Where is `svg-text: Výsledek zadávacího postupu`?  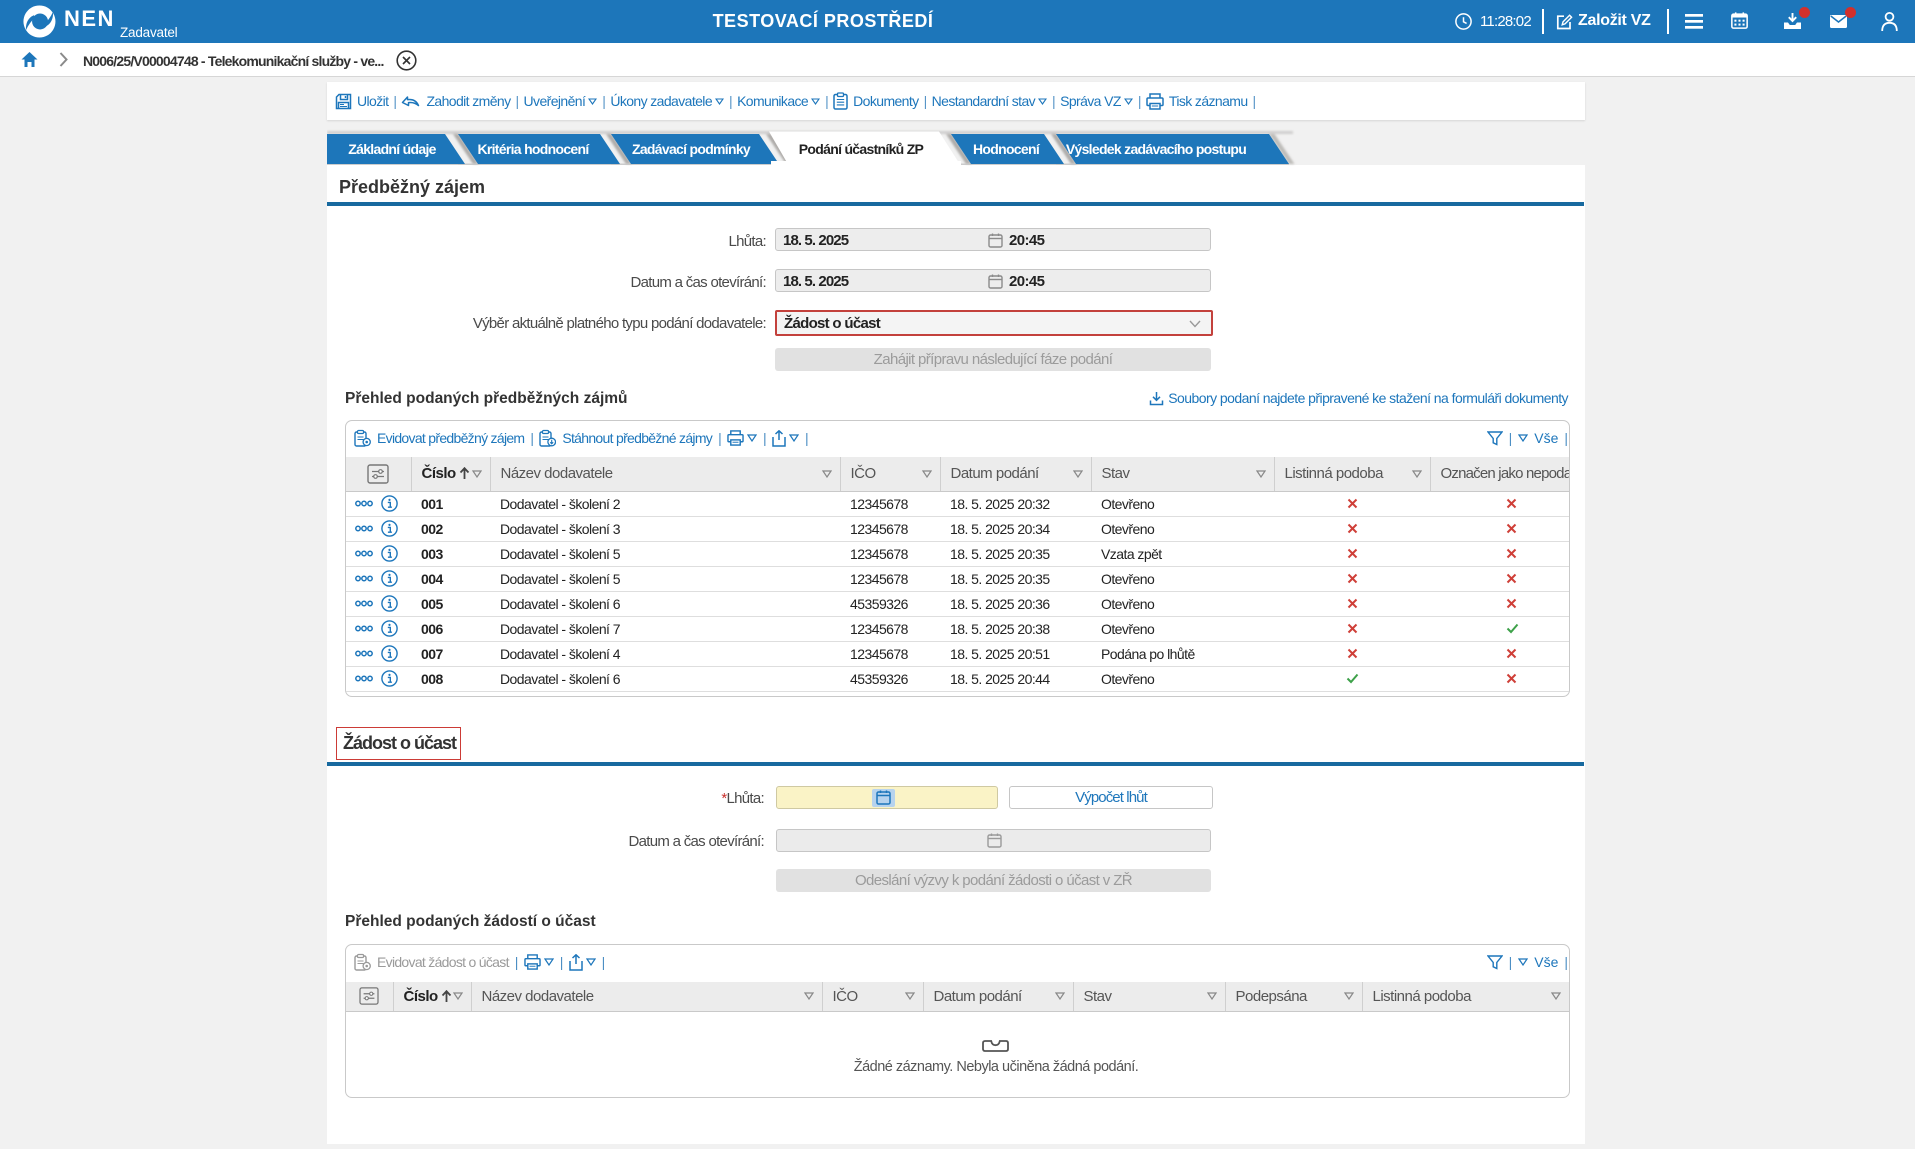 svg-text: Výsledek zadávacího postupu is located at coordinates (1156, 149).